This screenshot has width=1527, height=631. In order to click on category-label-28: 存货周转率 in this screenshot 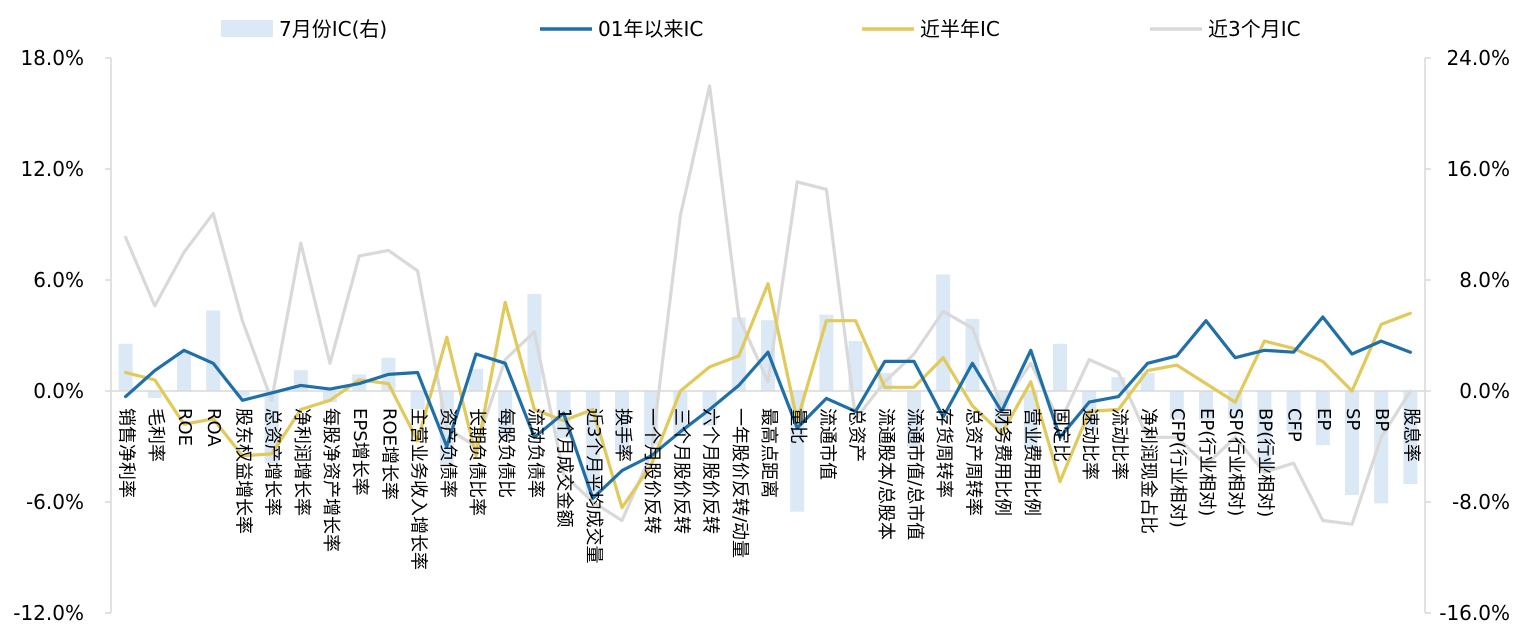, I will do `click(943, 453)`.